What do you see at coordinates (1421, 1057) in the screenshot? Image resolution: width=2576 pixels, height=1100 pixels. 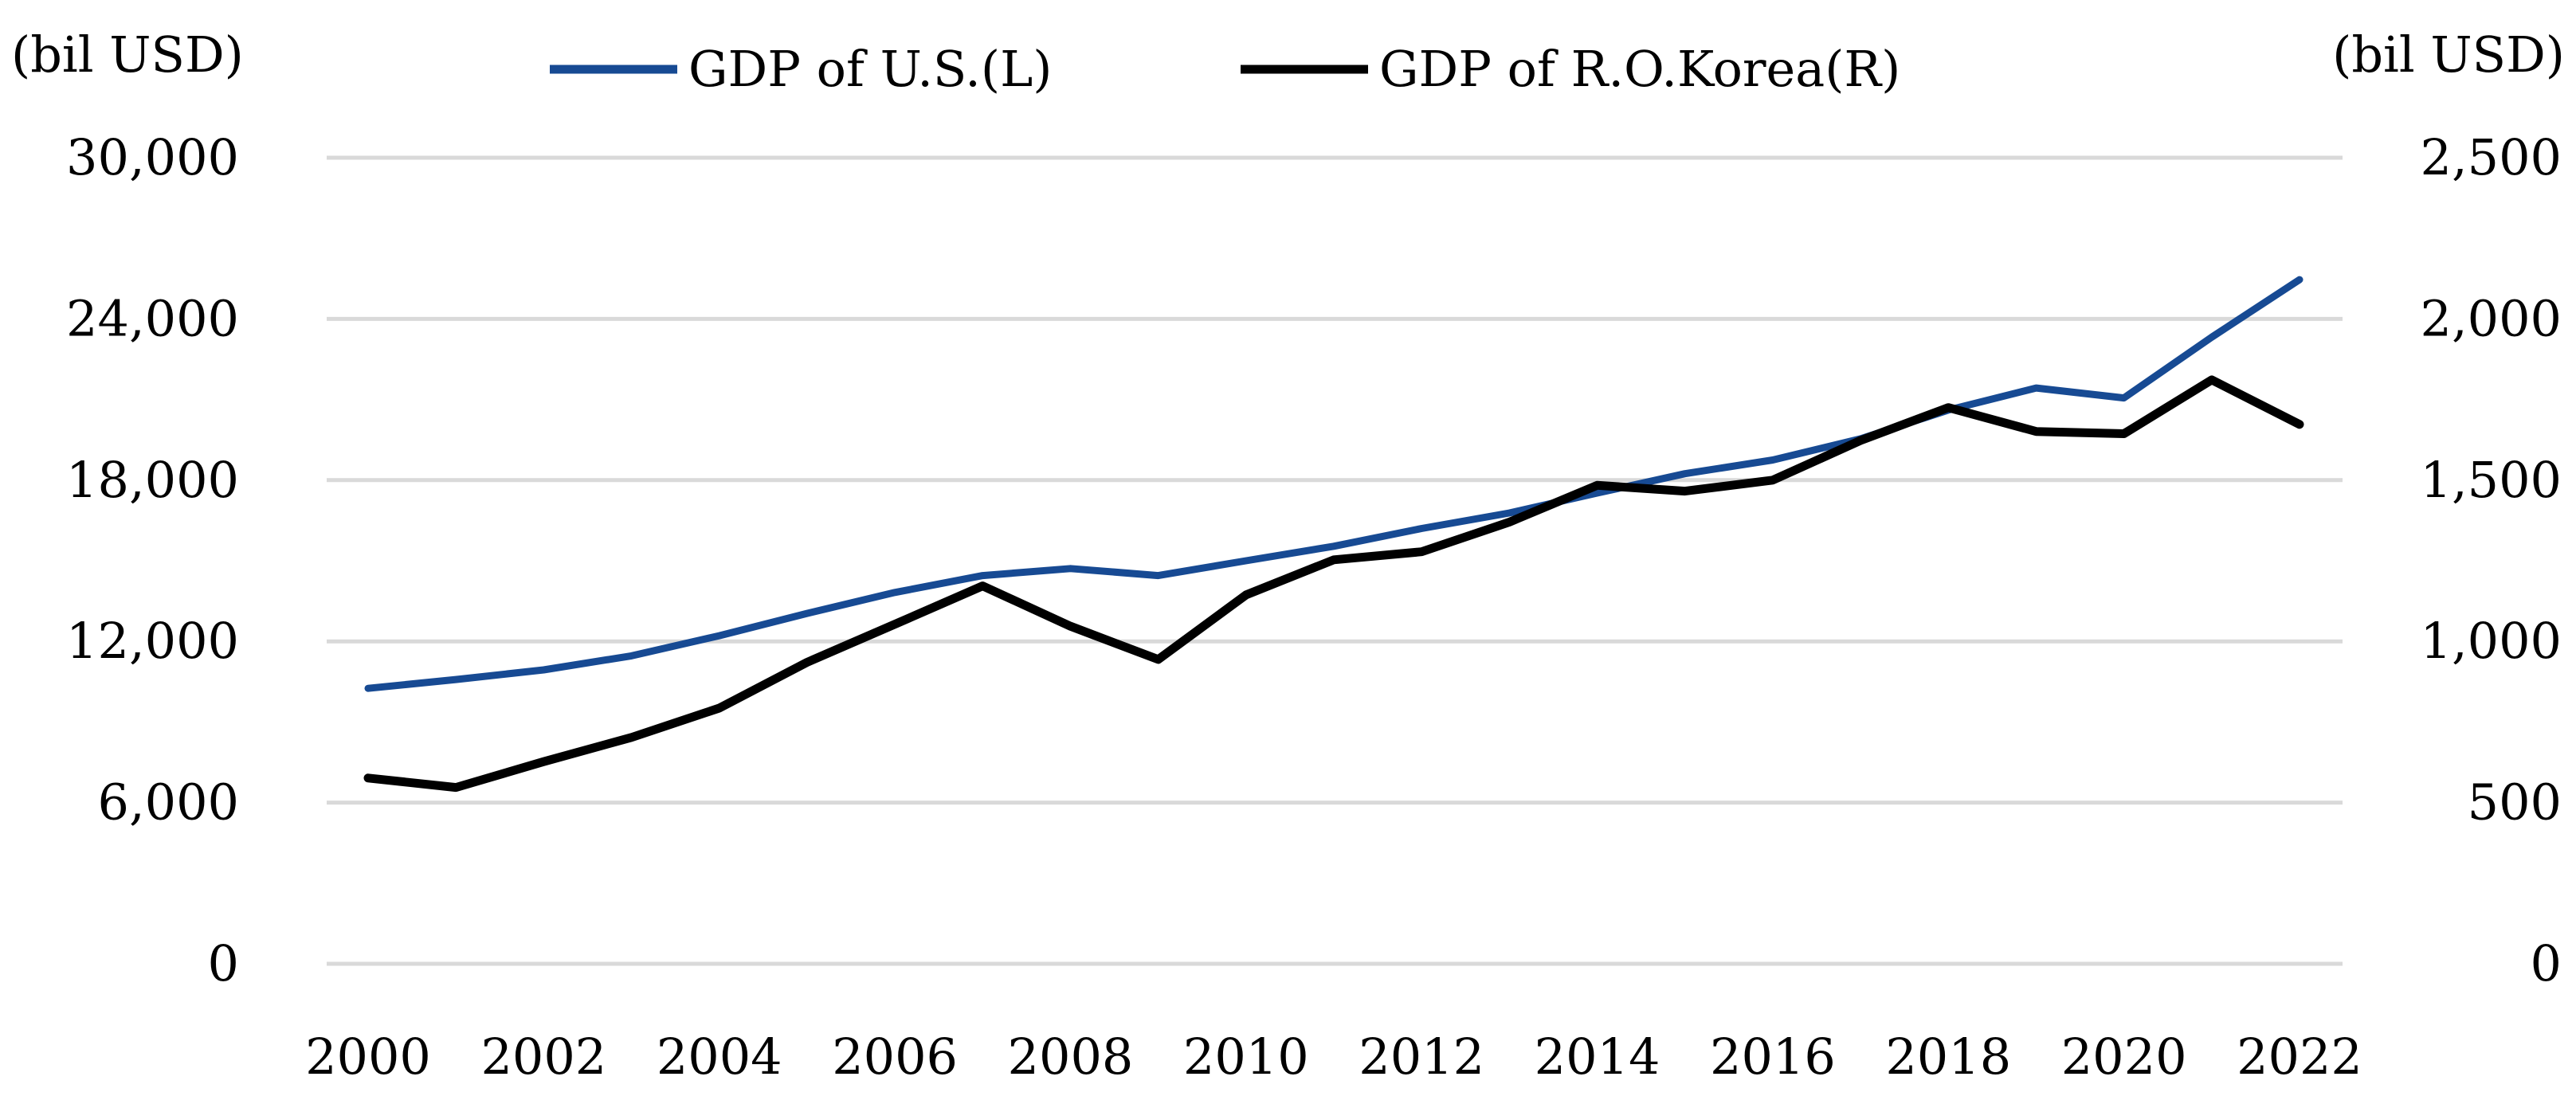 I see `x-tick-label: 2012` at bounding box center [1421, 1057].